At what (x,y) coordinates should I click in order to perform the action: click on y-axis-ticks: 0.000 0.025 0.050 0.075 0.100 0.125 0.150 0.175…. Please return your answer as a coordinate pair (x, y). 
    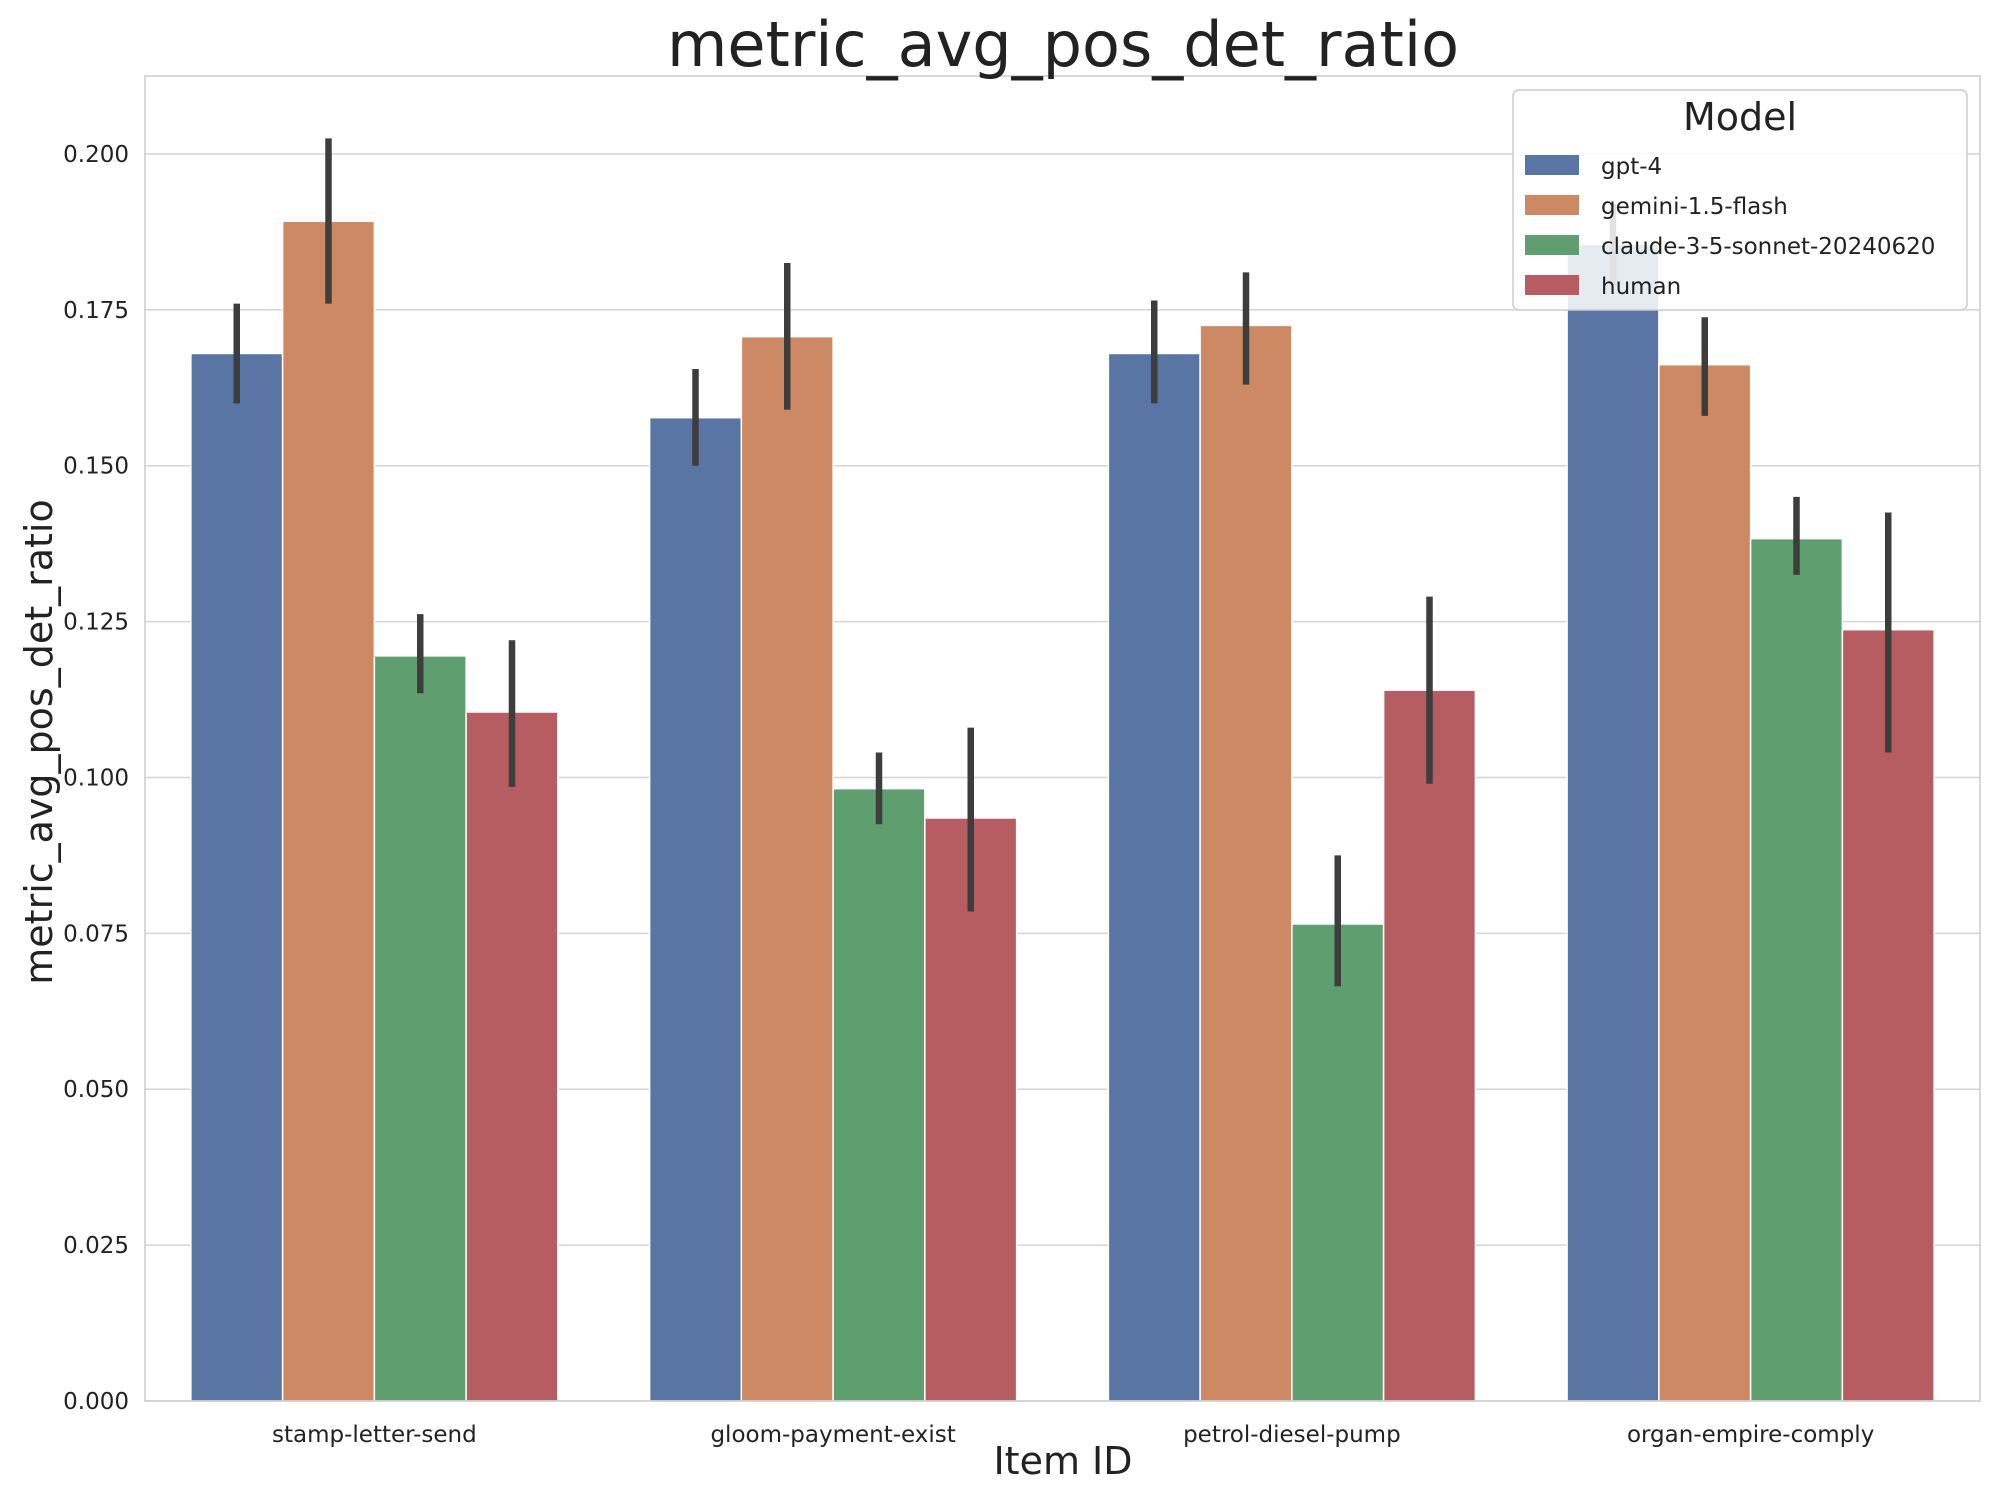
    Looking at the image, I should click on (96, 778).